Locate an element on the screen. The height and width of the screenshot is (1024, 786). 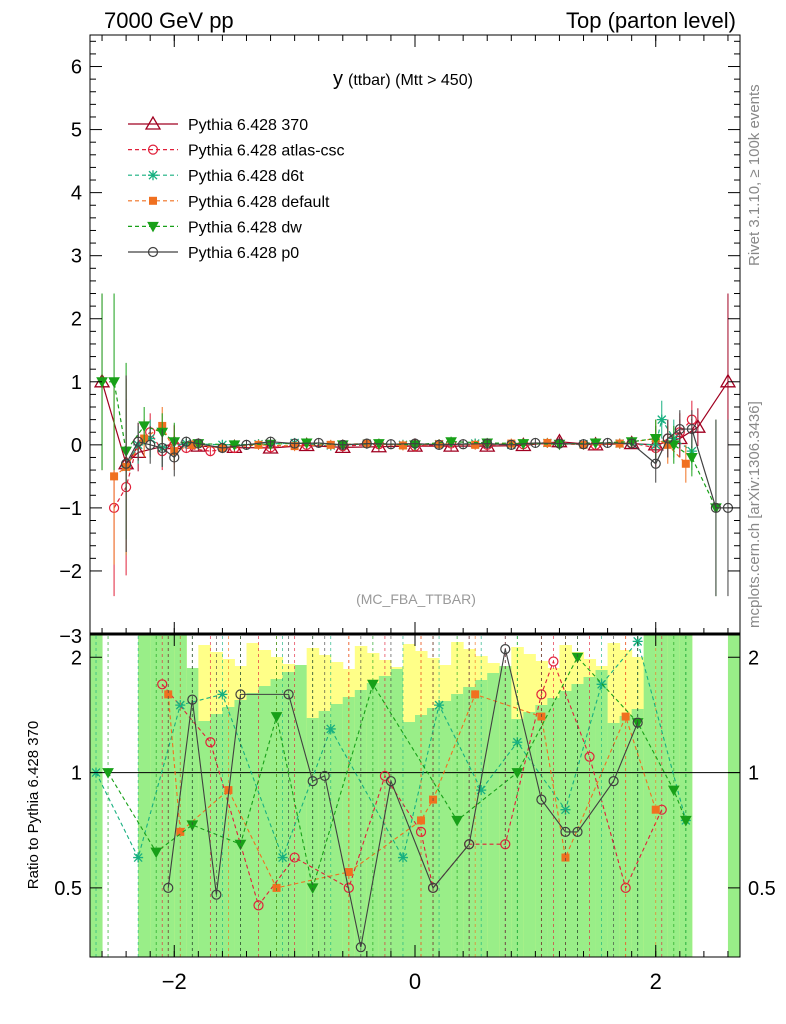
ratio-y-axis-label: Ratio to Pythia 6.428 370 is located at coordinates (33, 805).